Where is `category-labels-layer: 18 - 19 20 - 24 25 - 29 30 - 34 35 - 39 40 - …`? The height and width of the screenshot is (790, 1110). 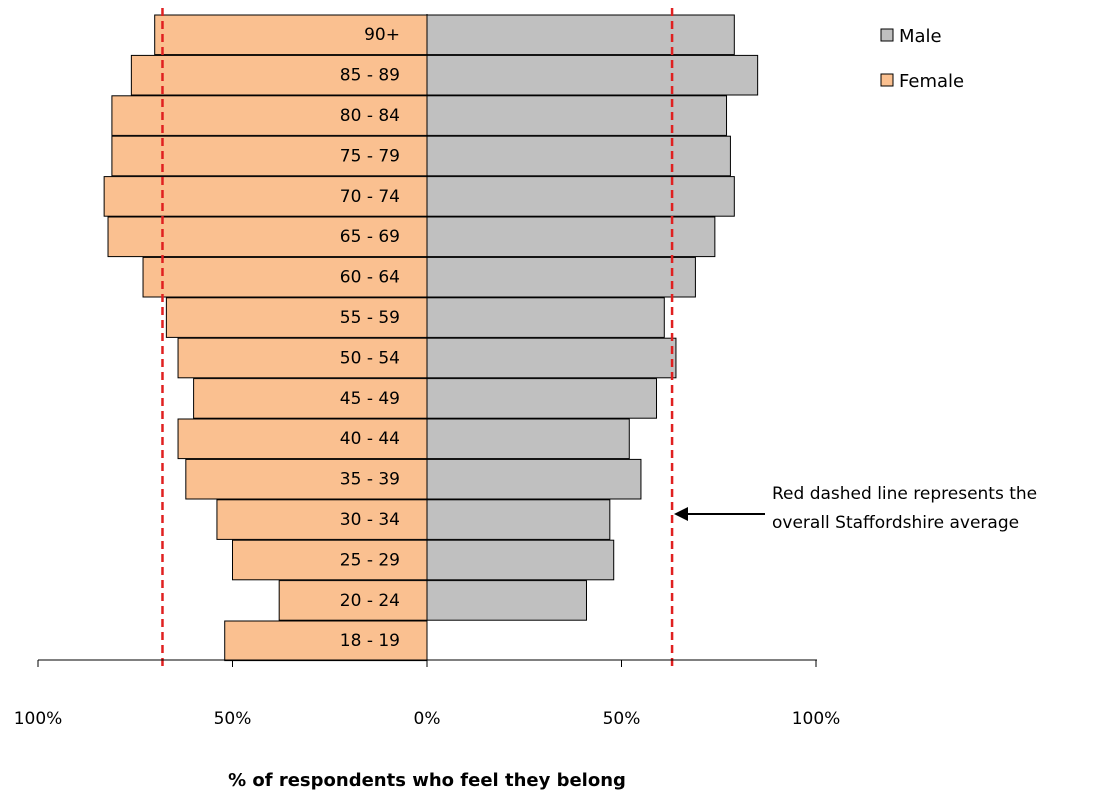 category-labels-layer: 18 - 19 20 - 24 25 - 29 30 - 34 35 - 39 40 - … is located at coordinates (370, 338).